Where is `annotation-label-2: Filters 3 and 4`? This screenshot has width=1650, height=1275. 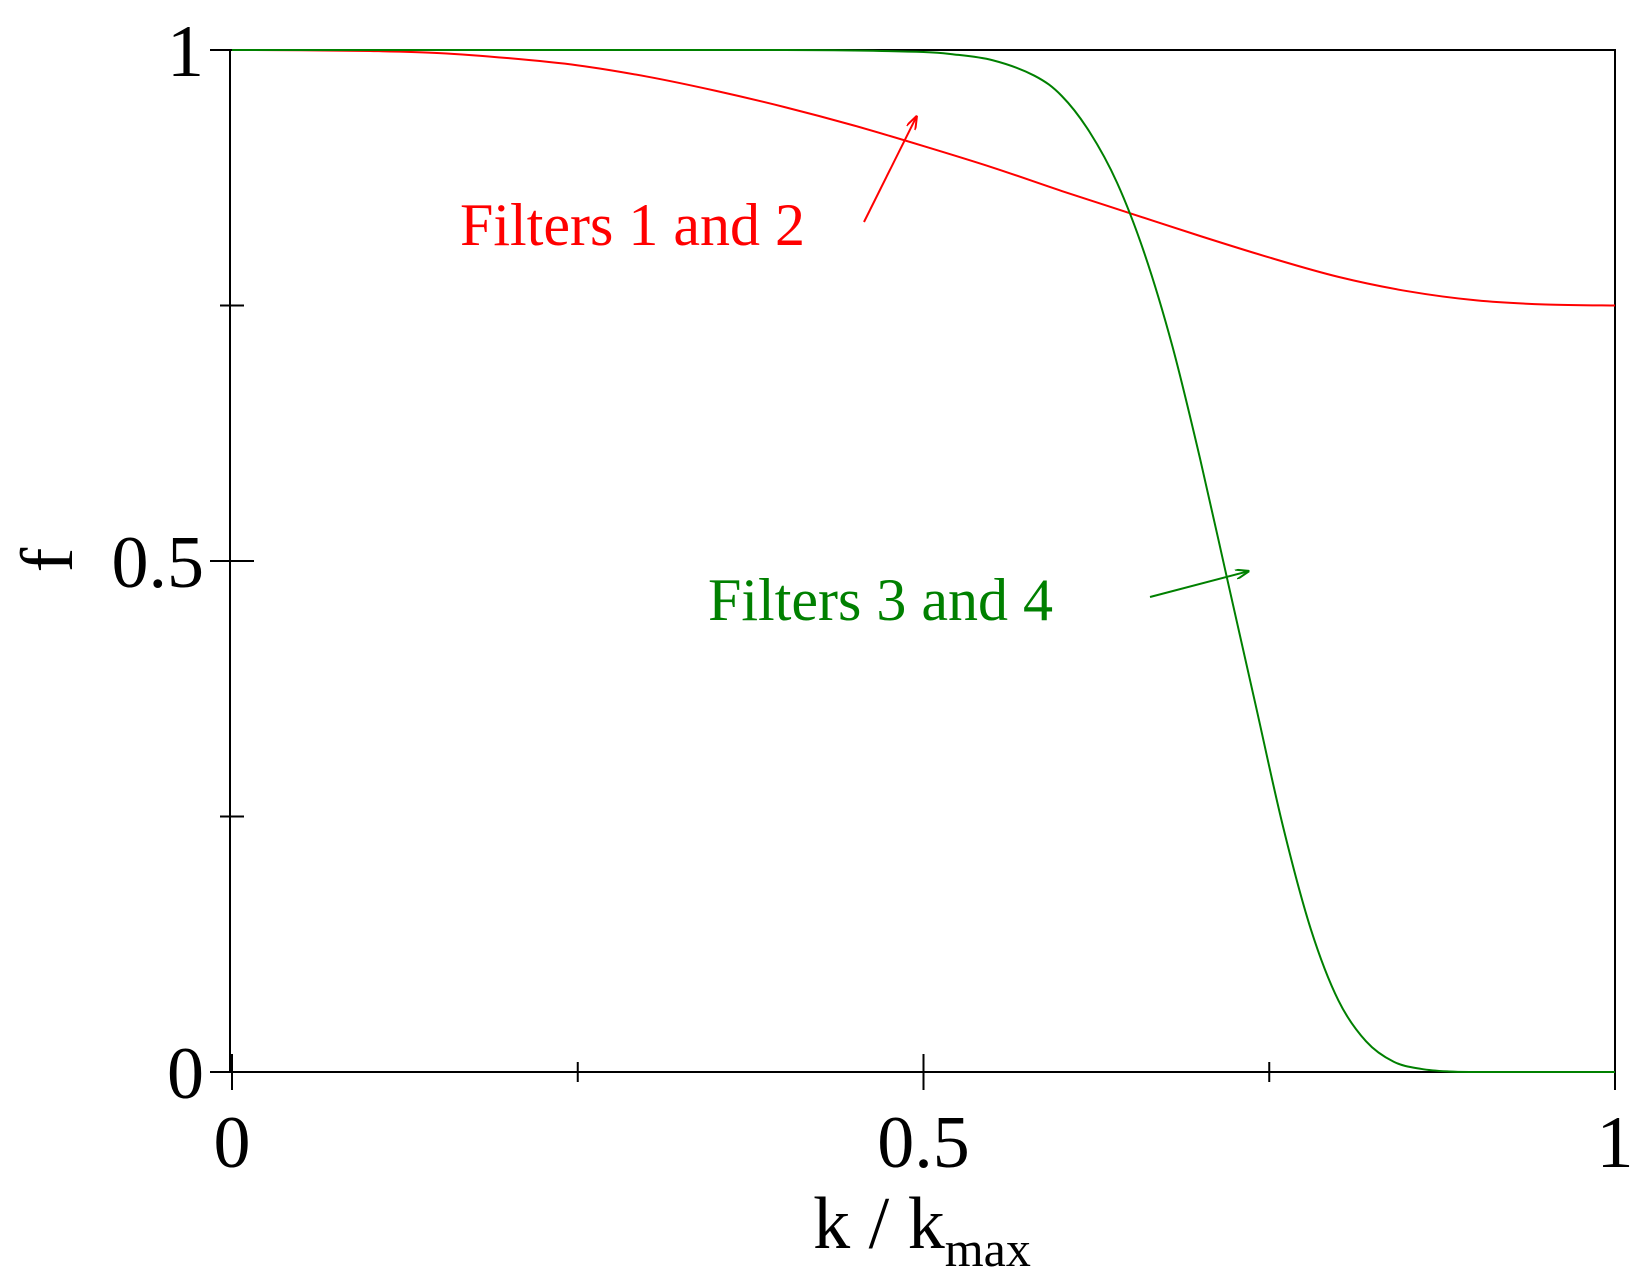 annotation-label-2: Filters 3 and 4 is located at coordinates (880, 600).